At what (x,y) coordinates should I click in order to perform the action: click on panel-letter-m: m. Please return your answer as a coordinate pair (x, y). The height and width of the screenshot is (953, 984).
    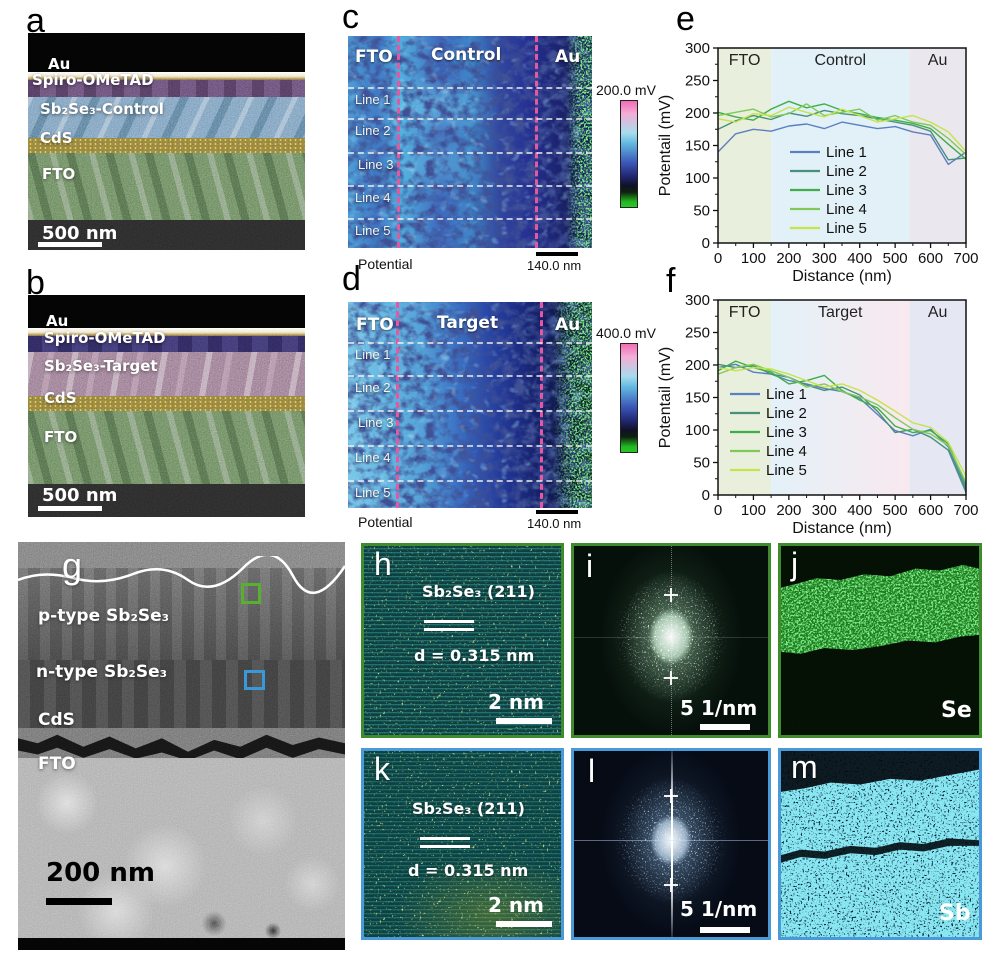
    Looking at the image, I should click on (804, 767).